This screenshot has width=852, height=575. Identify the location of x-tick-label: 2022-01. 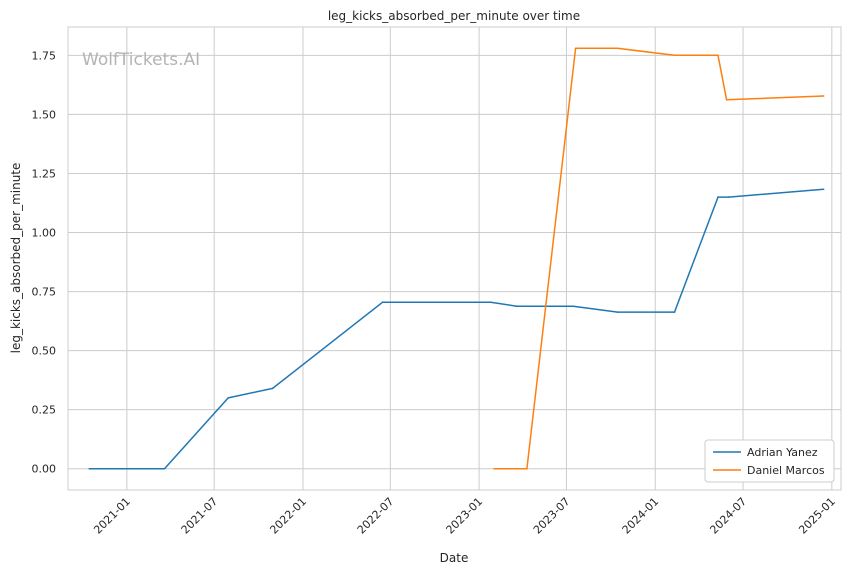
(288, 516).